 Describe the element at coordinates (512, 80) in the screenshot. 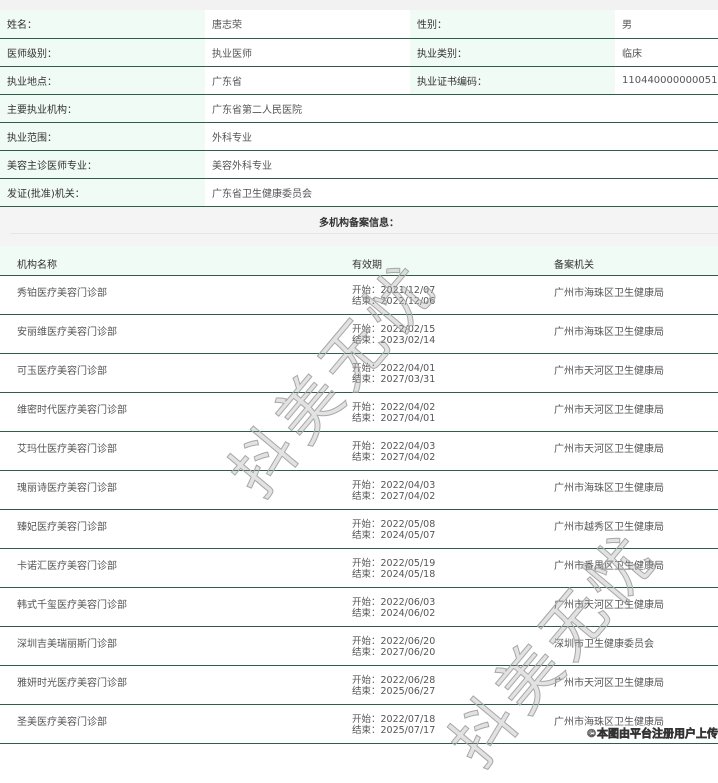

I see `info-label: 执业证书编码：` at that location.